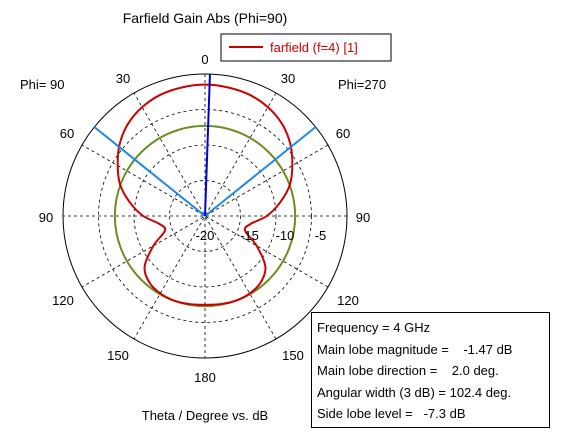 This screenshot has height=443, width=563. Describe the element at coordinates (391, 413) in the screenshot. I see `info-side-lobe-level: Side lobe level = -7.3 dB` at that location.